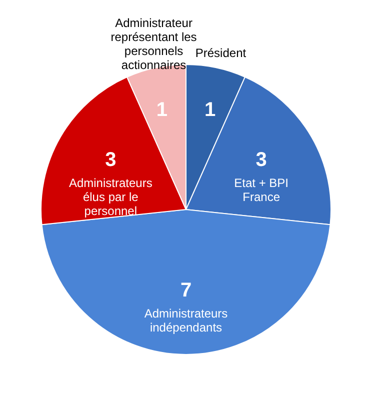 The image size is (372, 419). What do you see at coordinates (153, 44) in the screenshot?
I see `slice-label: Administrateur représentant les personnels actionnaires` at bounding box center [153, 44].